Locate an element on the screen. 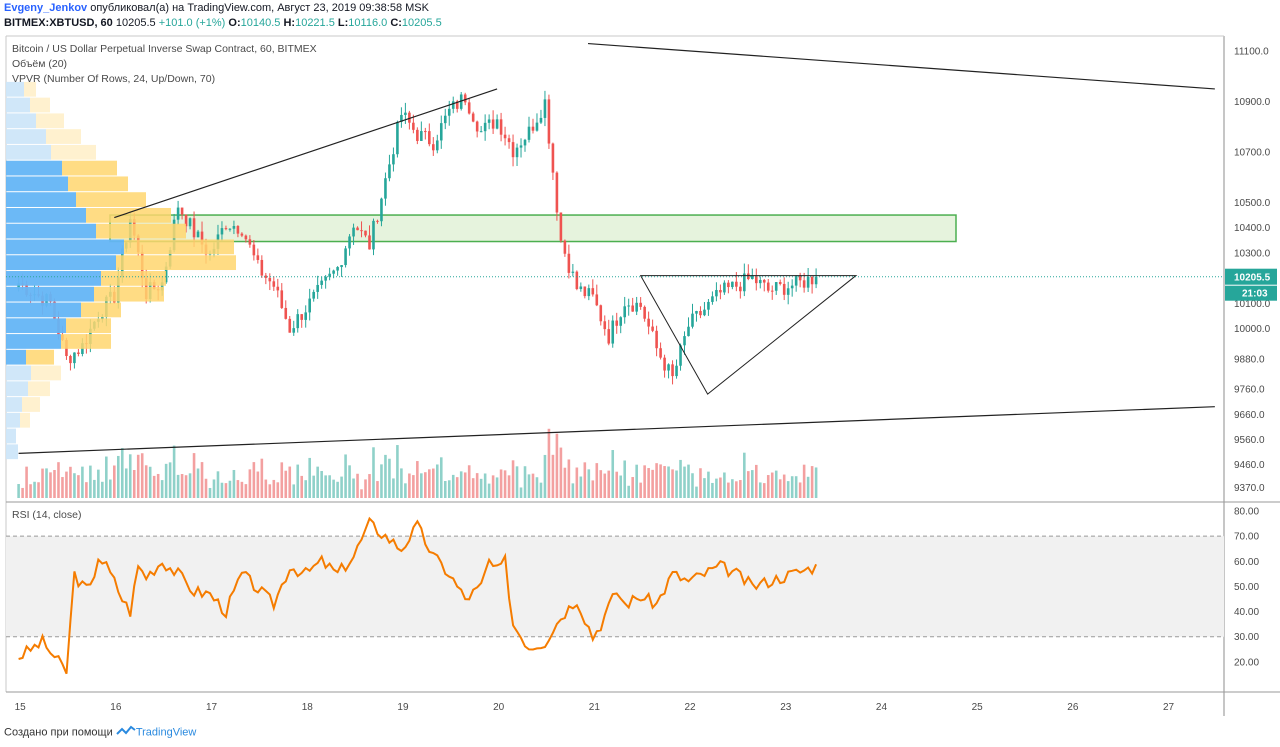 The height and width of the screenshot is (747, 1280). author-link: Evgeny_Jenkov is located at coordinates (46, 8).